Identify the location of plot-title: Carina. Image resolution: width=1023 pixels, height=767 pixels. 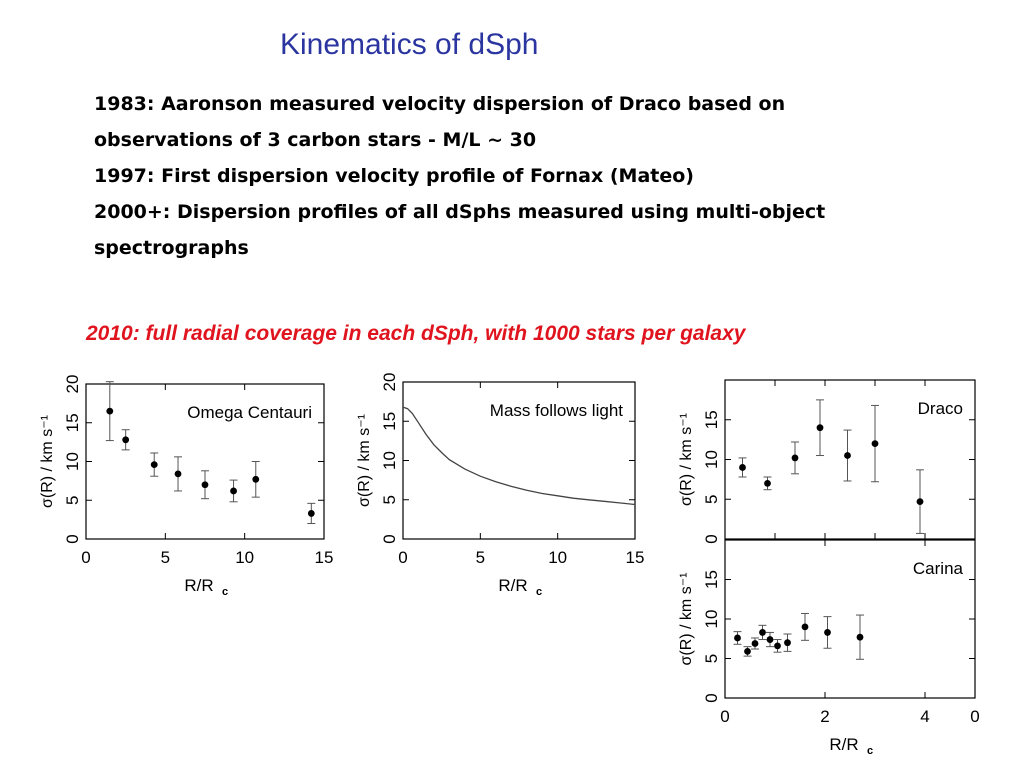
(938, 568).